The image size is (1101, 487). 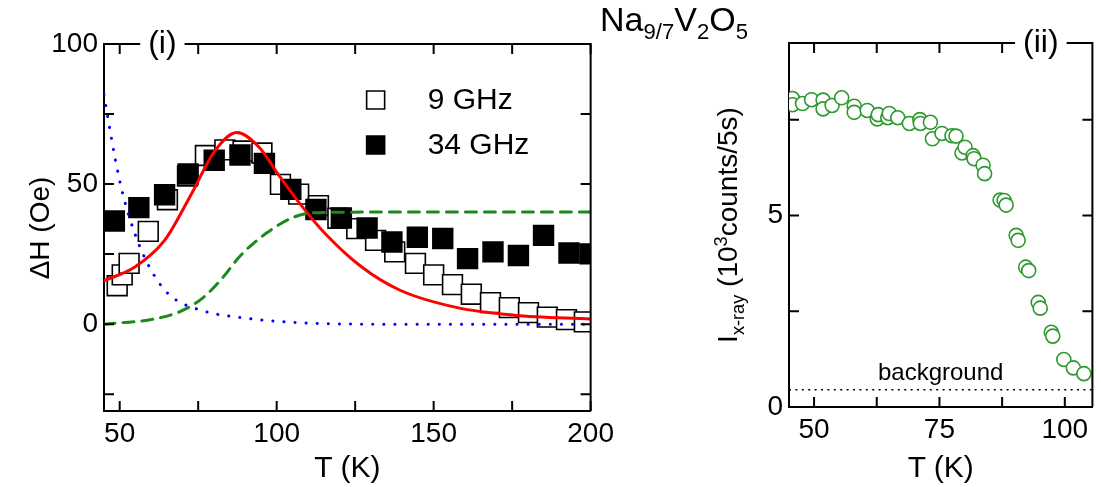 What do you see at coordinates (478, 144) in the screenshot?
I see `legend-label: 34 GHz` at bounding box center [478, 144].